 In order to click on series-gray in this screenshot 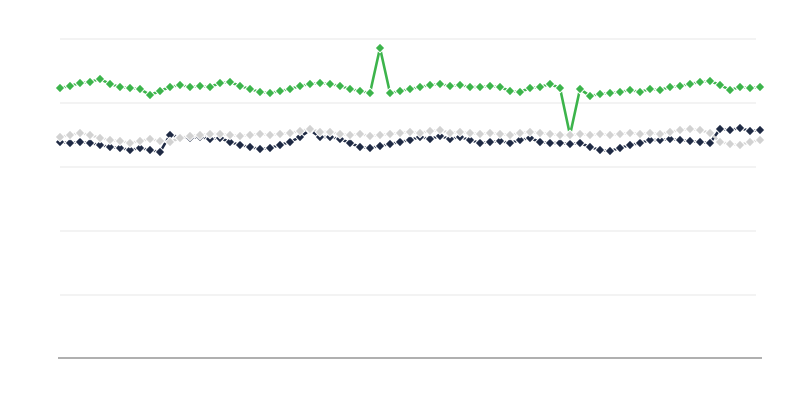, I will do `click(410, 137)`.